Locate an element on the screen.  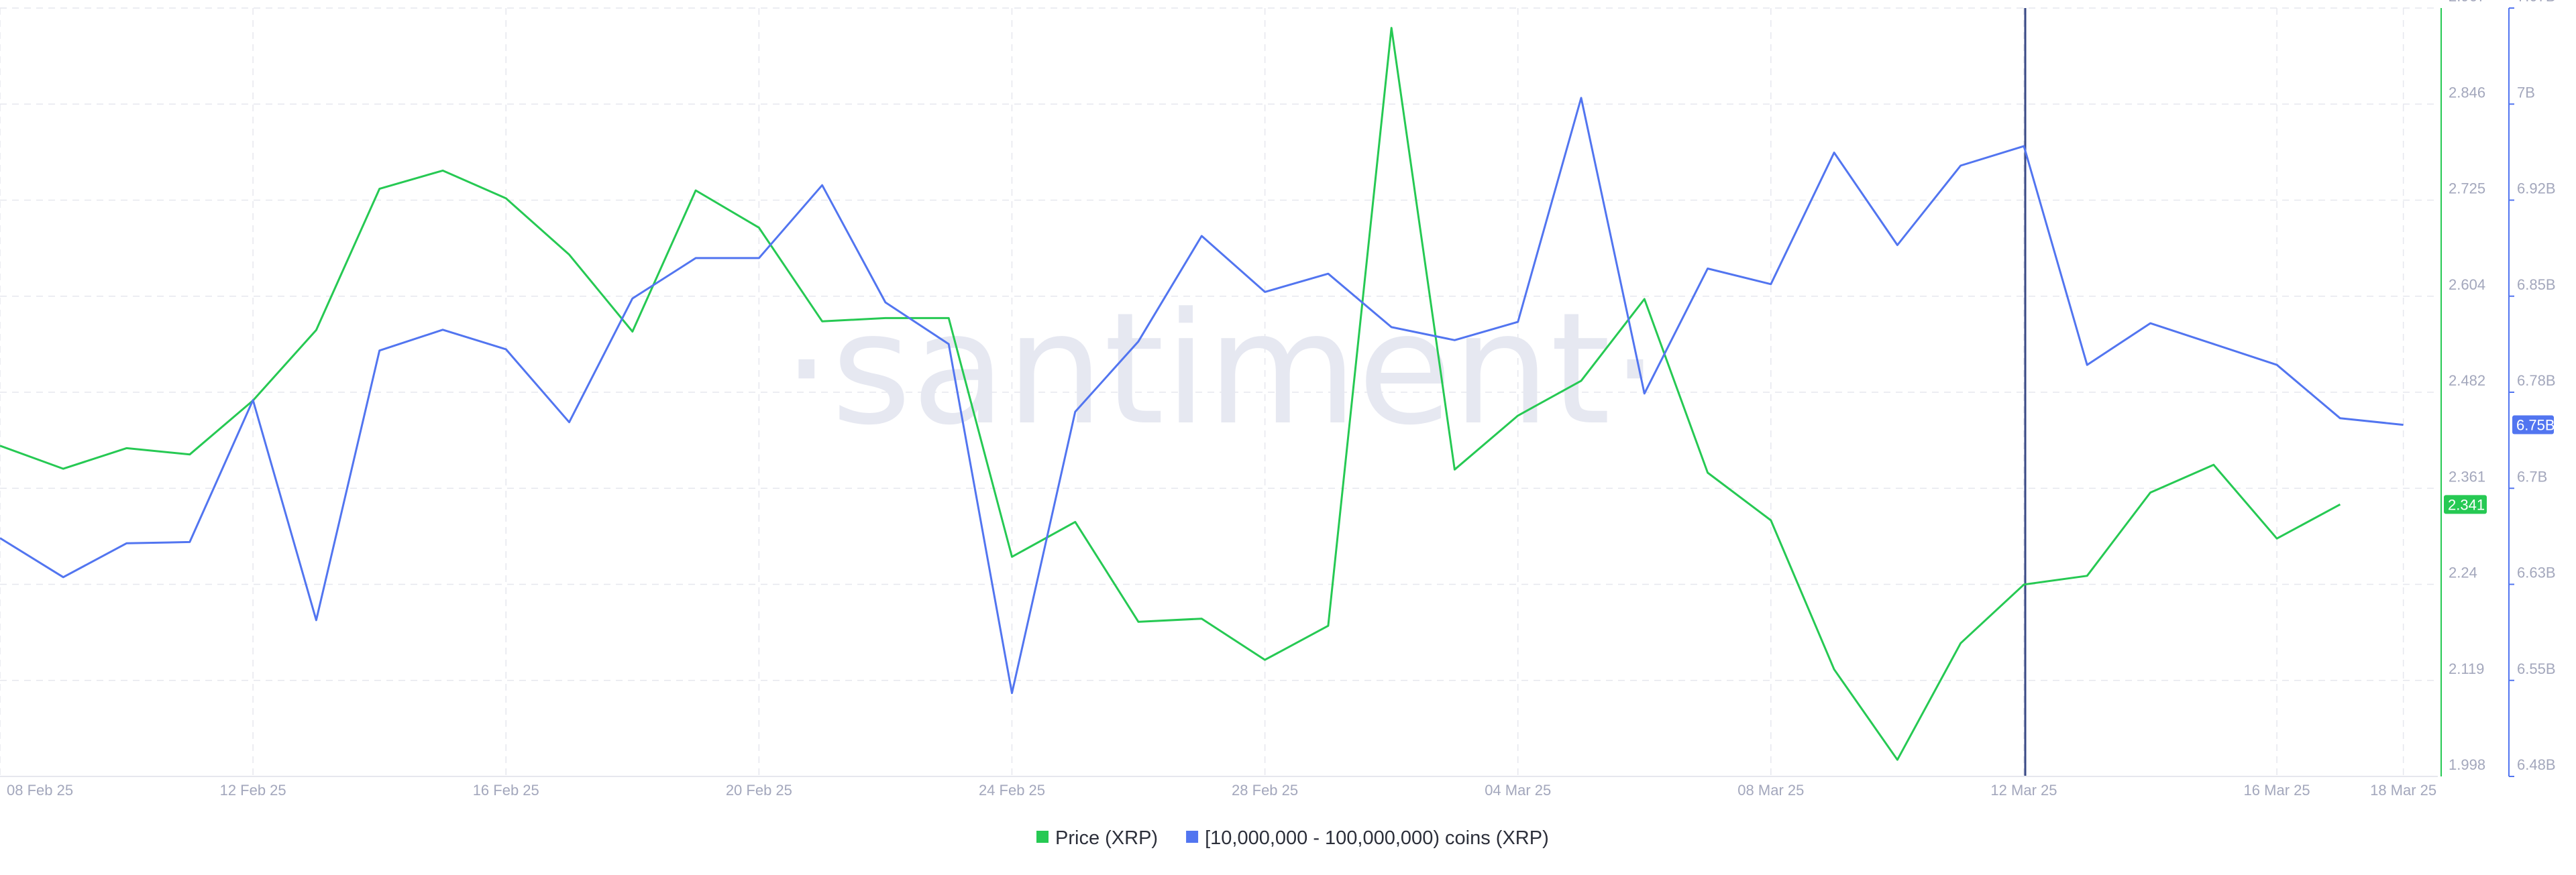
x-tick-label: 16 Mar 25 is located at coordinates (2277, 790).